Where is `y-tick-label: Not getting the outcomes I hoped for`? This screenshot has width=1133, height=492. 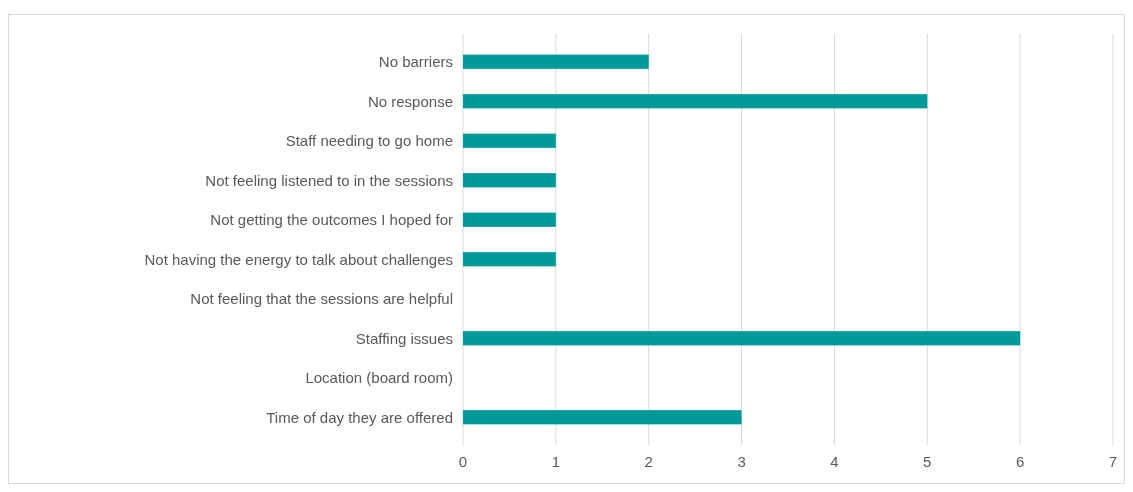
y-tick-label: Not getting the outcomes I hoped for is located at coordinates (331, 219).